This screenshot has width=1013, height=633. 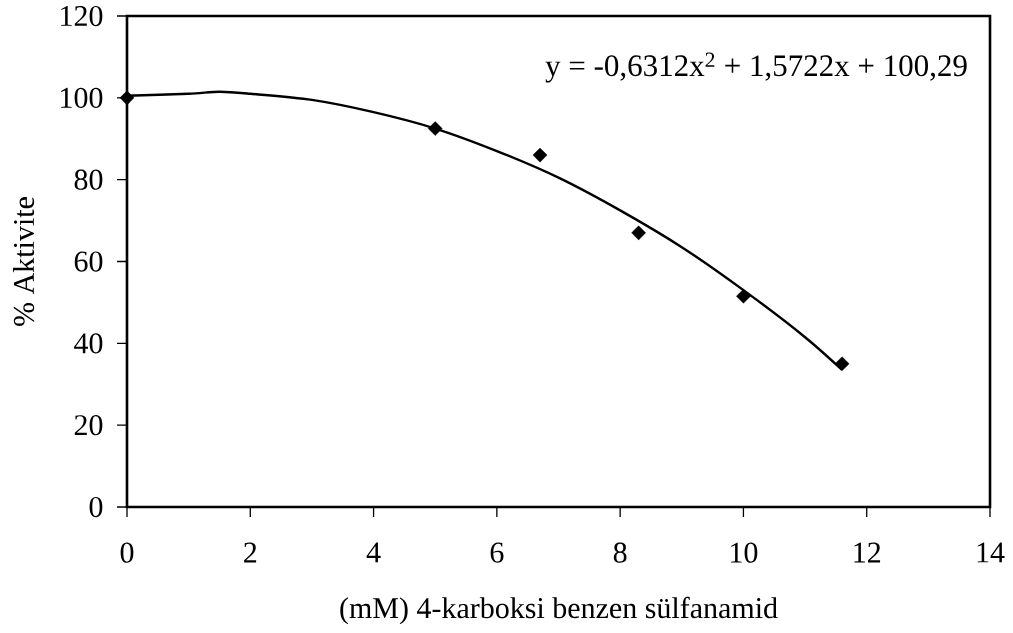 I want to click on annotation: y = -0,6312x$^{2}$ + 1,5722x + 100,29, so click(x=756, y=67).